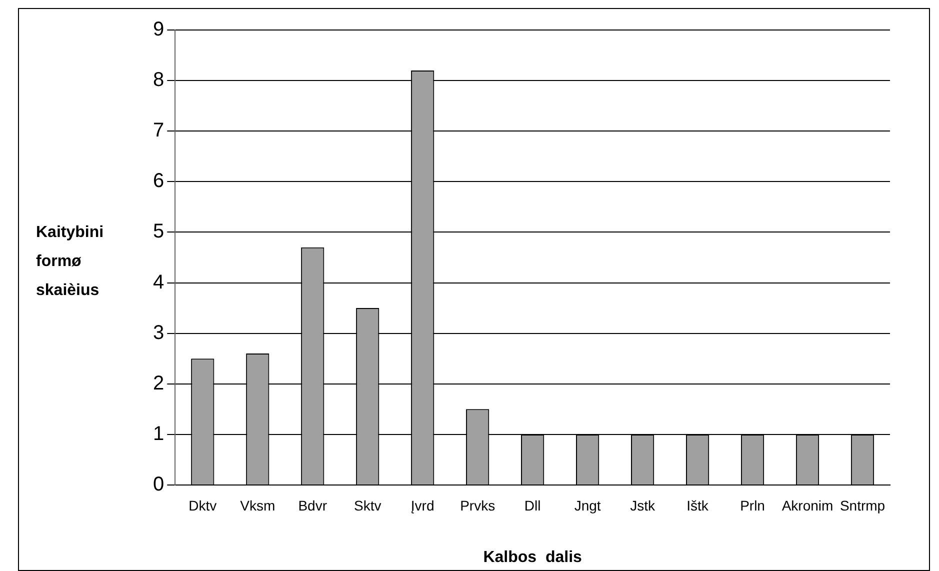  I want to click on y-tick-label: 8, so click(158, 80).